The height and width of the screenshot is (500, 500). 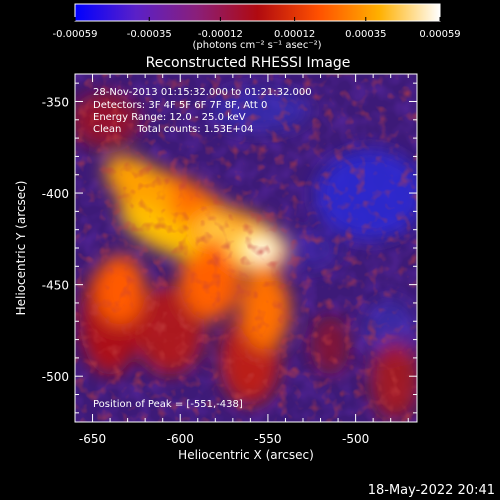 What do you see at coordinates (55, 102) in the screenshot?
I see `y-tick-label: -350` at bounding box center [55, 102].